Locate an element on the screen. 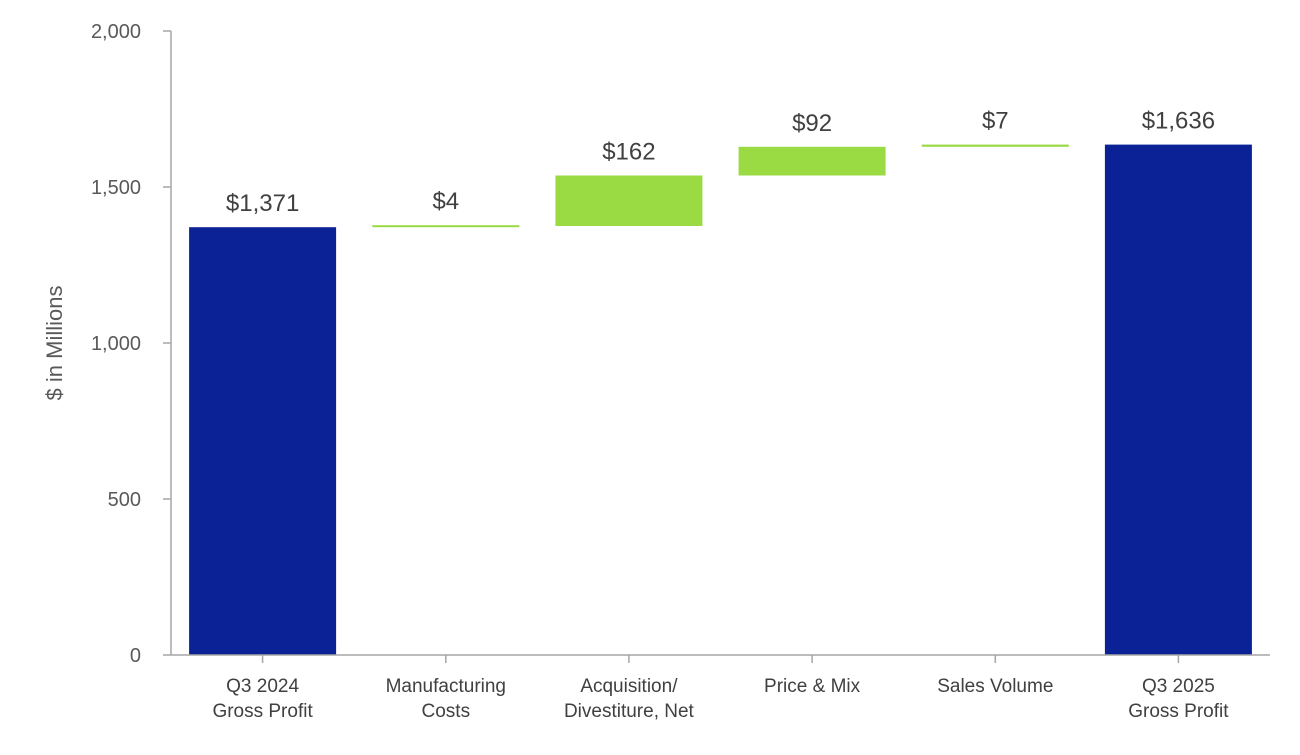 The height and width of the screenshot is (755, 1300). category-label-1: Q3 2024 Gross Profit is located at coordinates (262, 699).